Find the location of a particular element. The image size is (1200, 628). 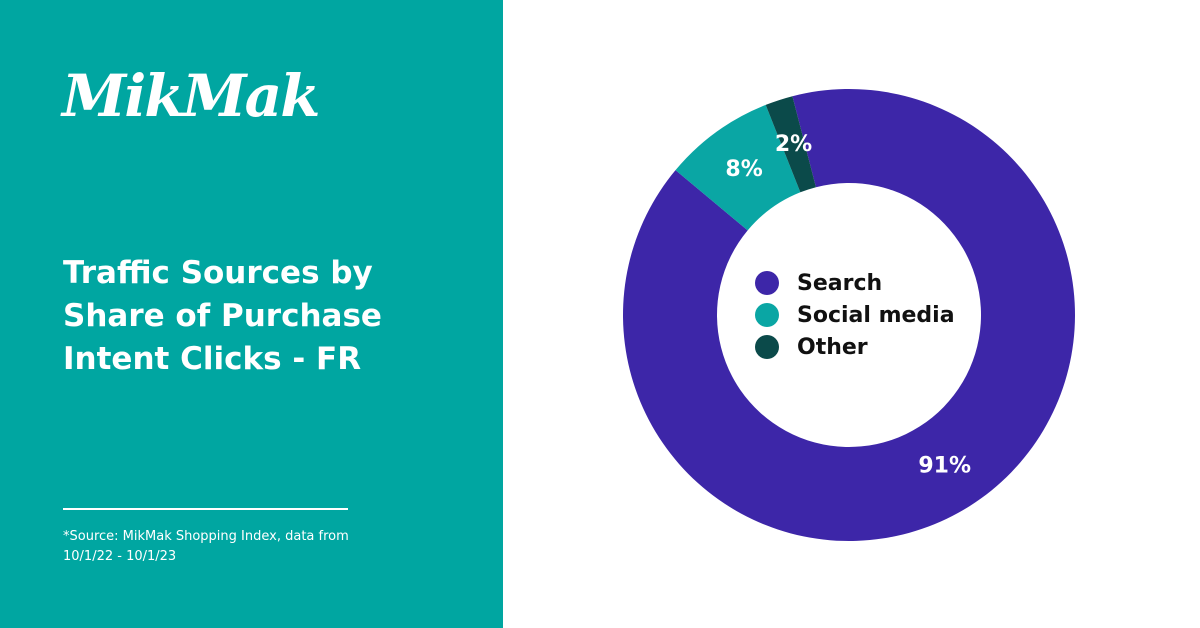

legend-label: Search is located at coordinates (839, 283).